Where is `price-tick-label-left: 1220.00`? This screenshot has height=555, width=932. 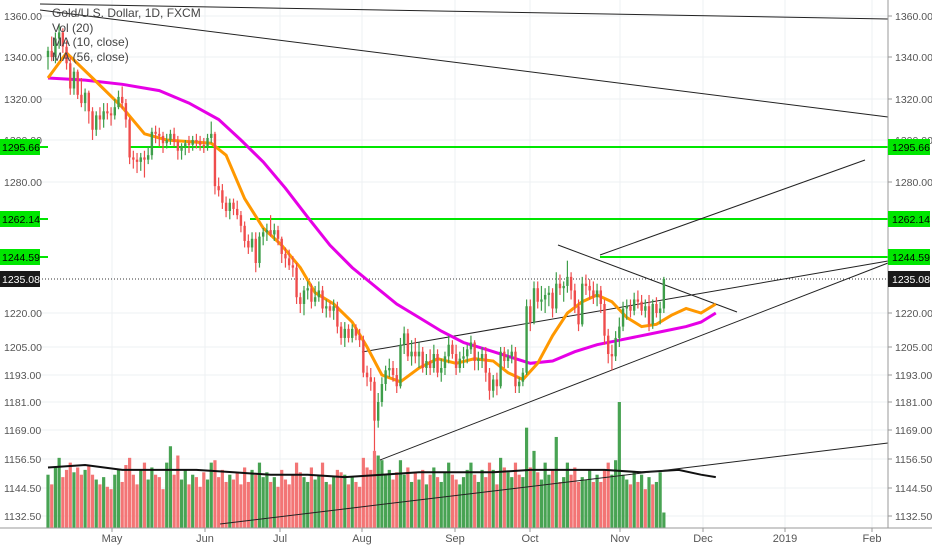
price-tick-label-left: 1220.00 is located at coordinates (23, 314).